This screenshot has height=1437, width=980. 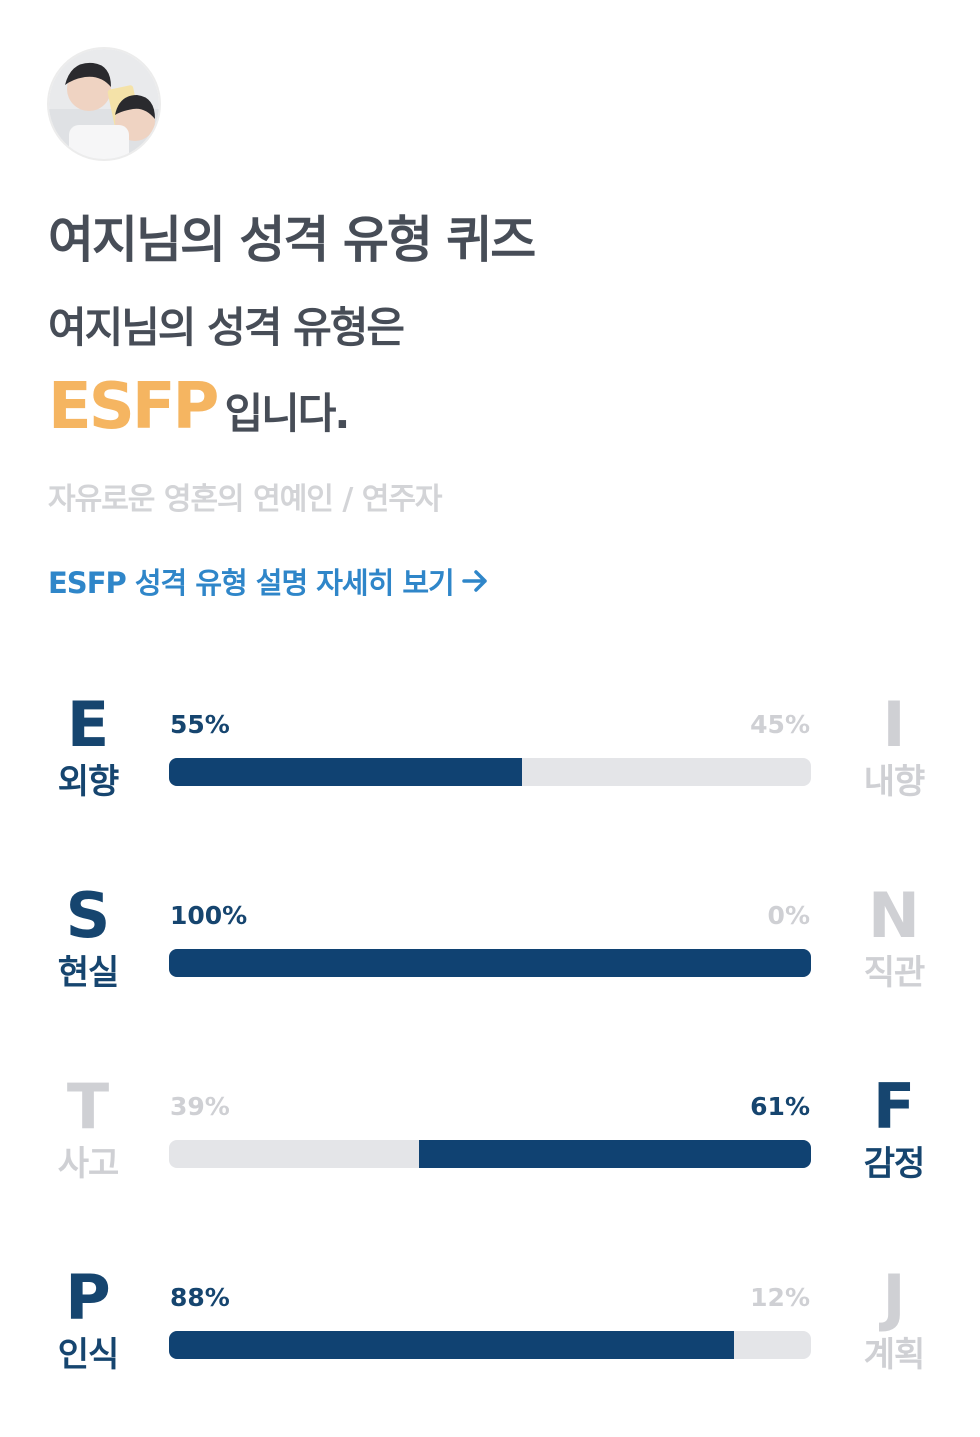 I want to click on axis-row-ei: E 외향 55% 45% I 내향, so click(x=490, y=764).